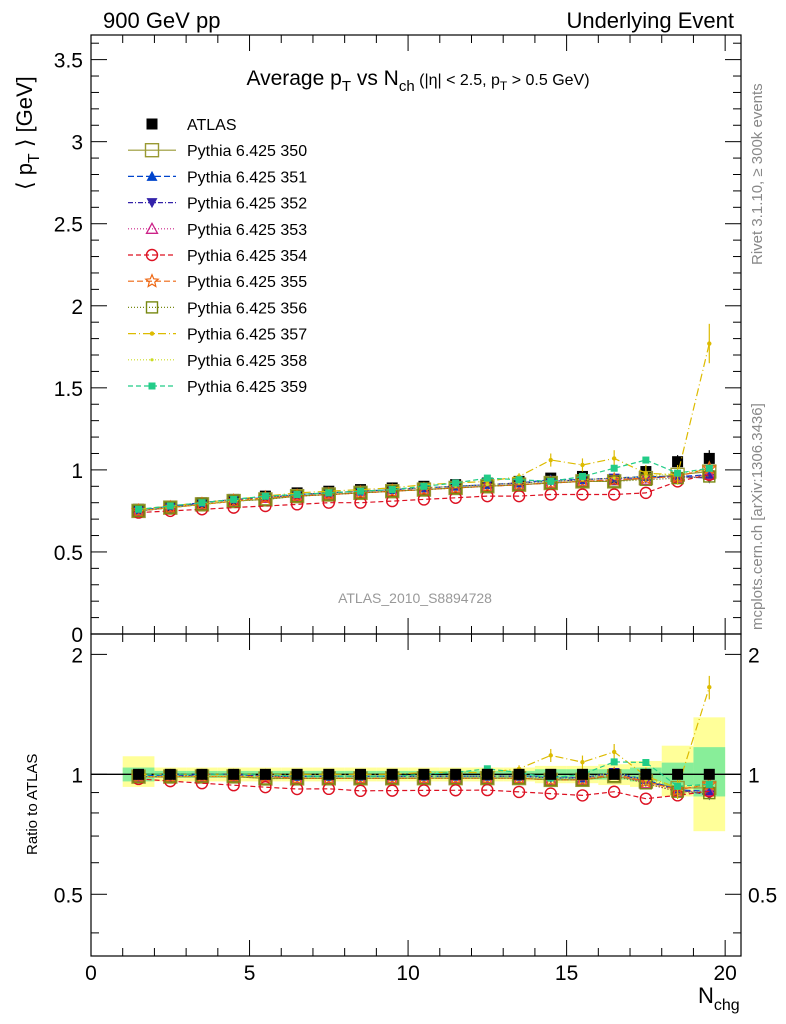 The width and height of the screenshot is (786, 1024). Describe the element at coordinates (416, 740) in the screenshot. I see `ratio-series-layer` at that location.